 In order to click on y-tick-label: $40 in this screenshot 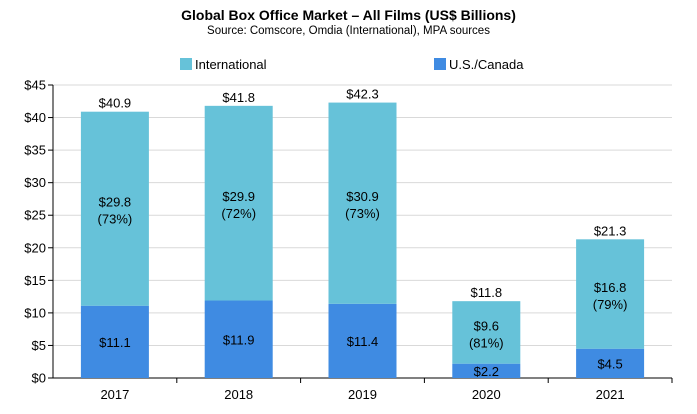, I will do `click(35, 117)`.